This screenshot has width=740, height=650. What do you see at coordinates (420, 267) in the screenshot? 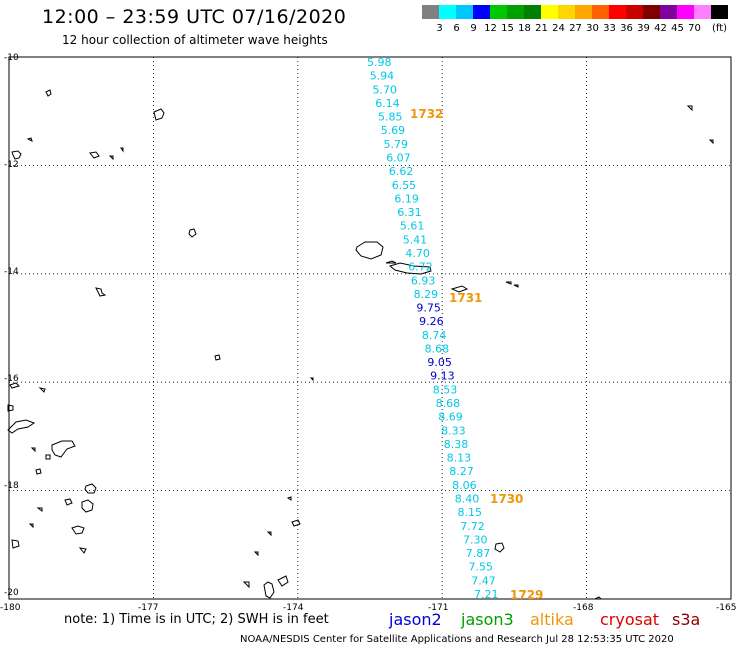
I see `wave-height-label: 6.72` at bounding box center [420, 267].